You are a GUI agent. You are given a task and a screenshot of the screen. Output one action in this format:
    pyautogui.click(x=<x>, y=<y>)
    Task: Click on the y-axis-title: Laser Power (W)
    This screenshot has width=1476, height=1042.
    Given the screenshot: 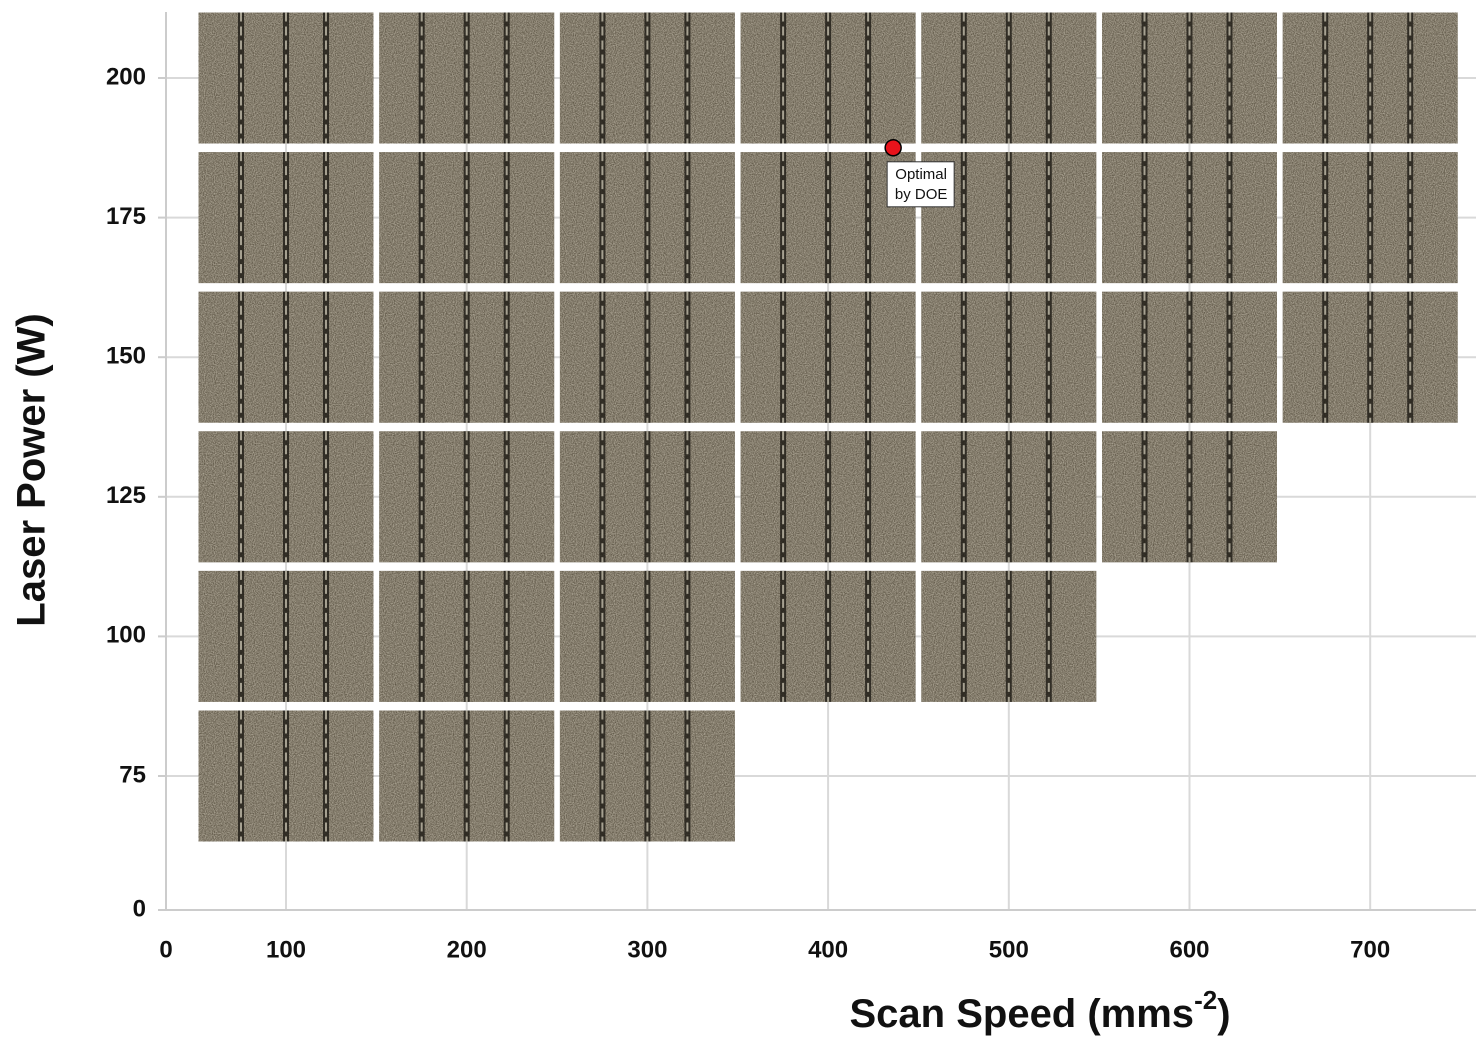 What is the action you would take?
    pyautogui.click(x=32, y=469)
    